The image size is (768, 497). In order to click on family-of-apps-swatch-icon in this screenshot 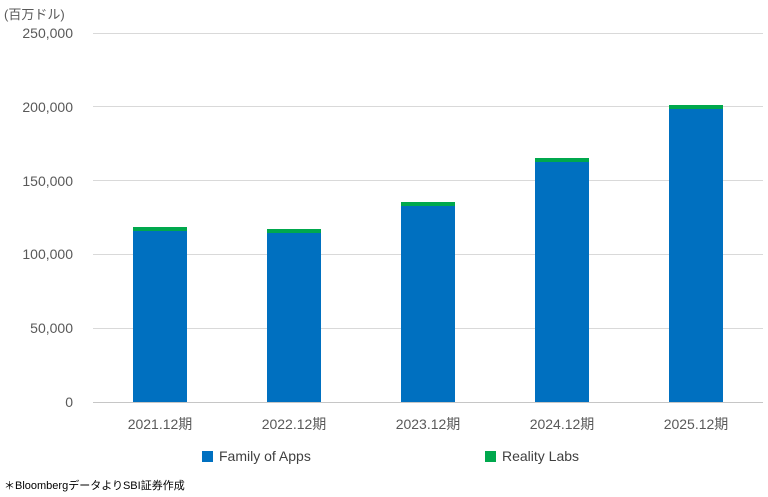, I will do `click(207, 456)`.